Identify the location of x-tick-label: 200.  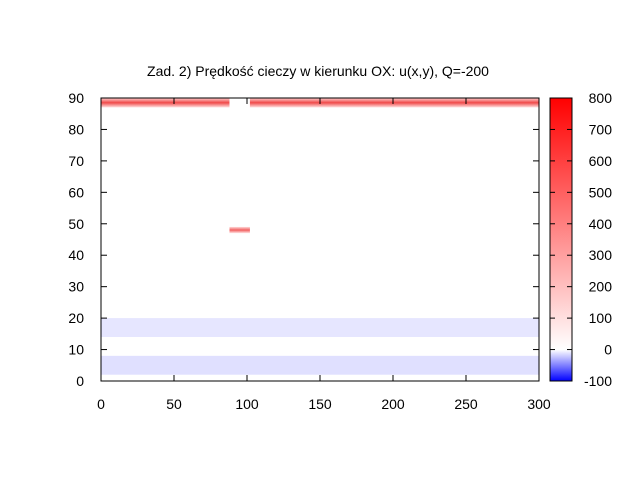
(393, 404).